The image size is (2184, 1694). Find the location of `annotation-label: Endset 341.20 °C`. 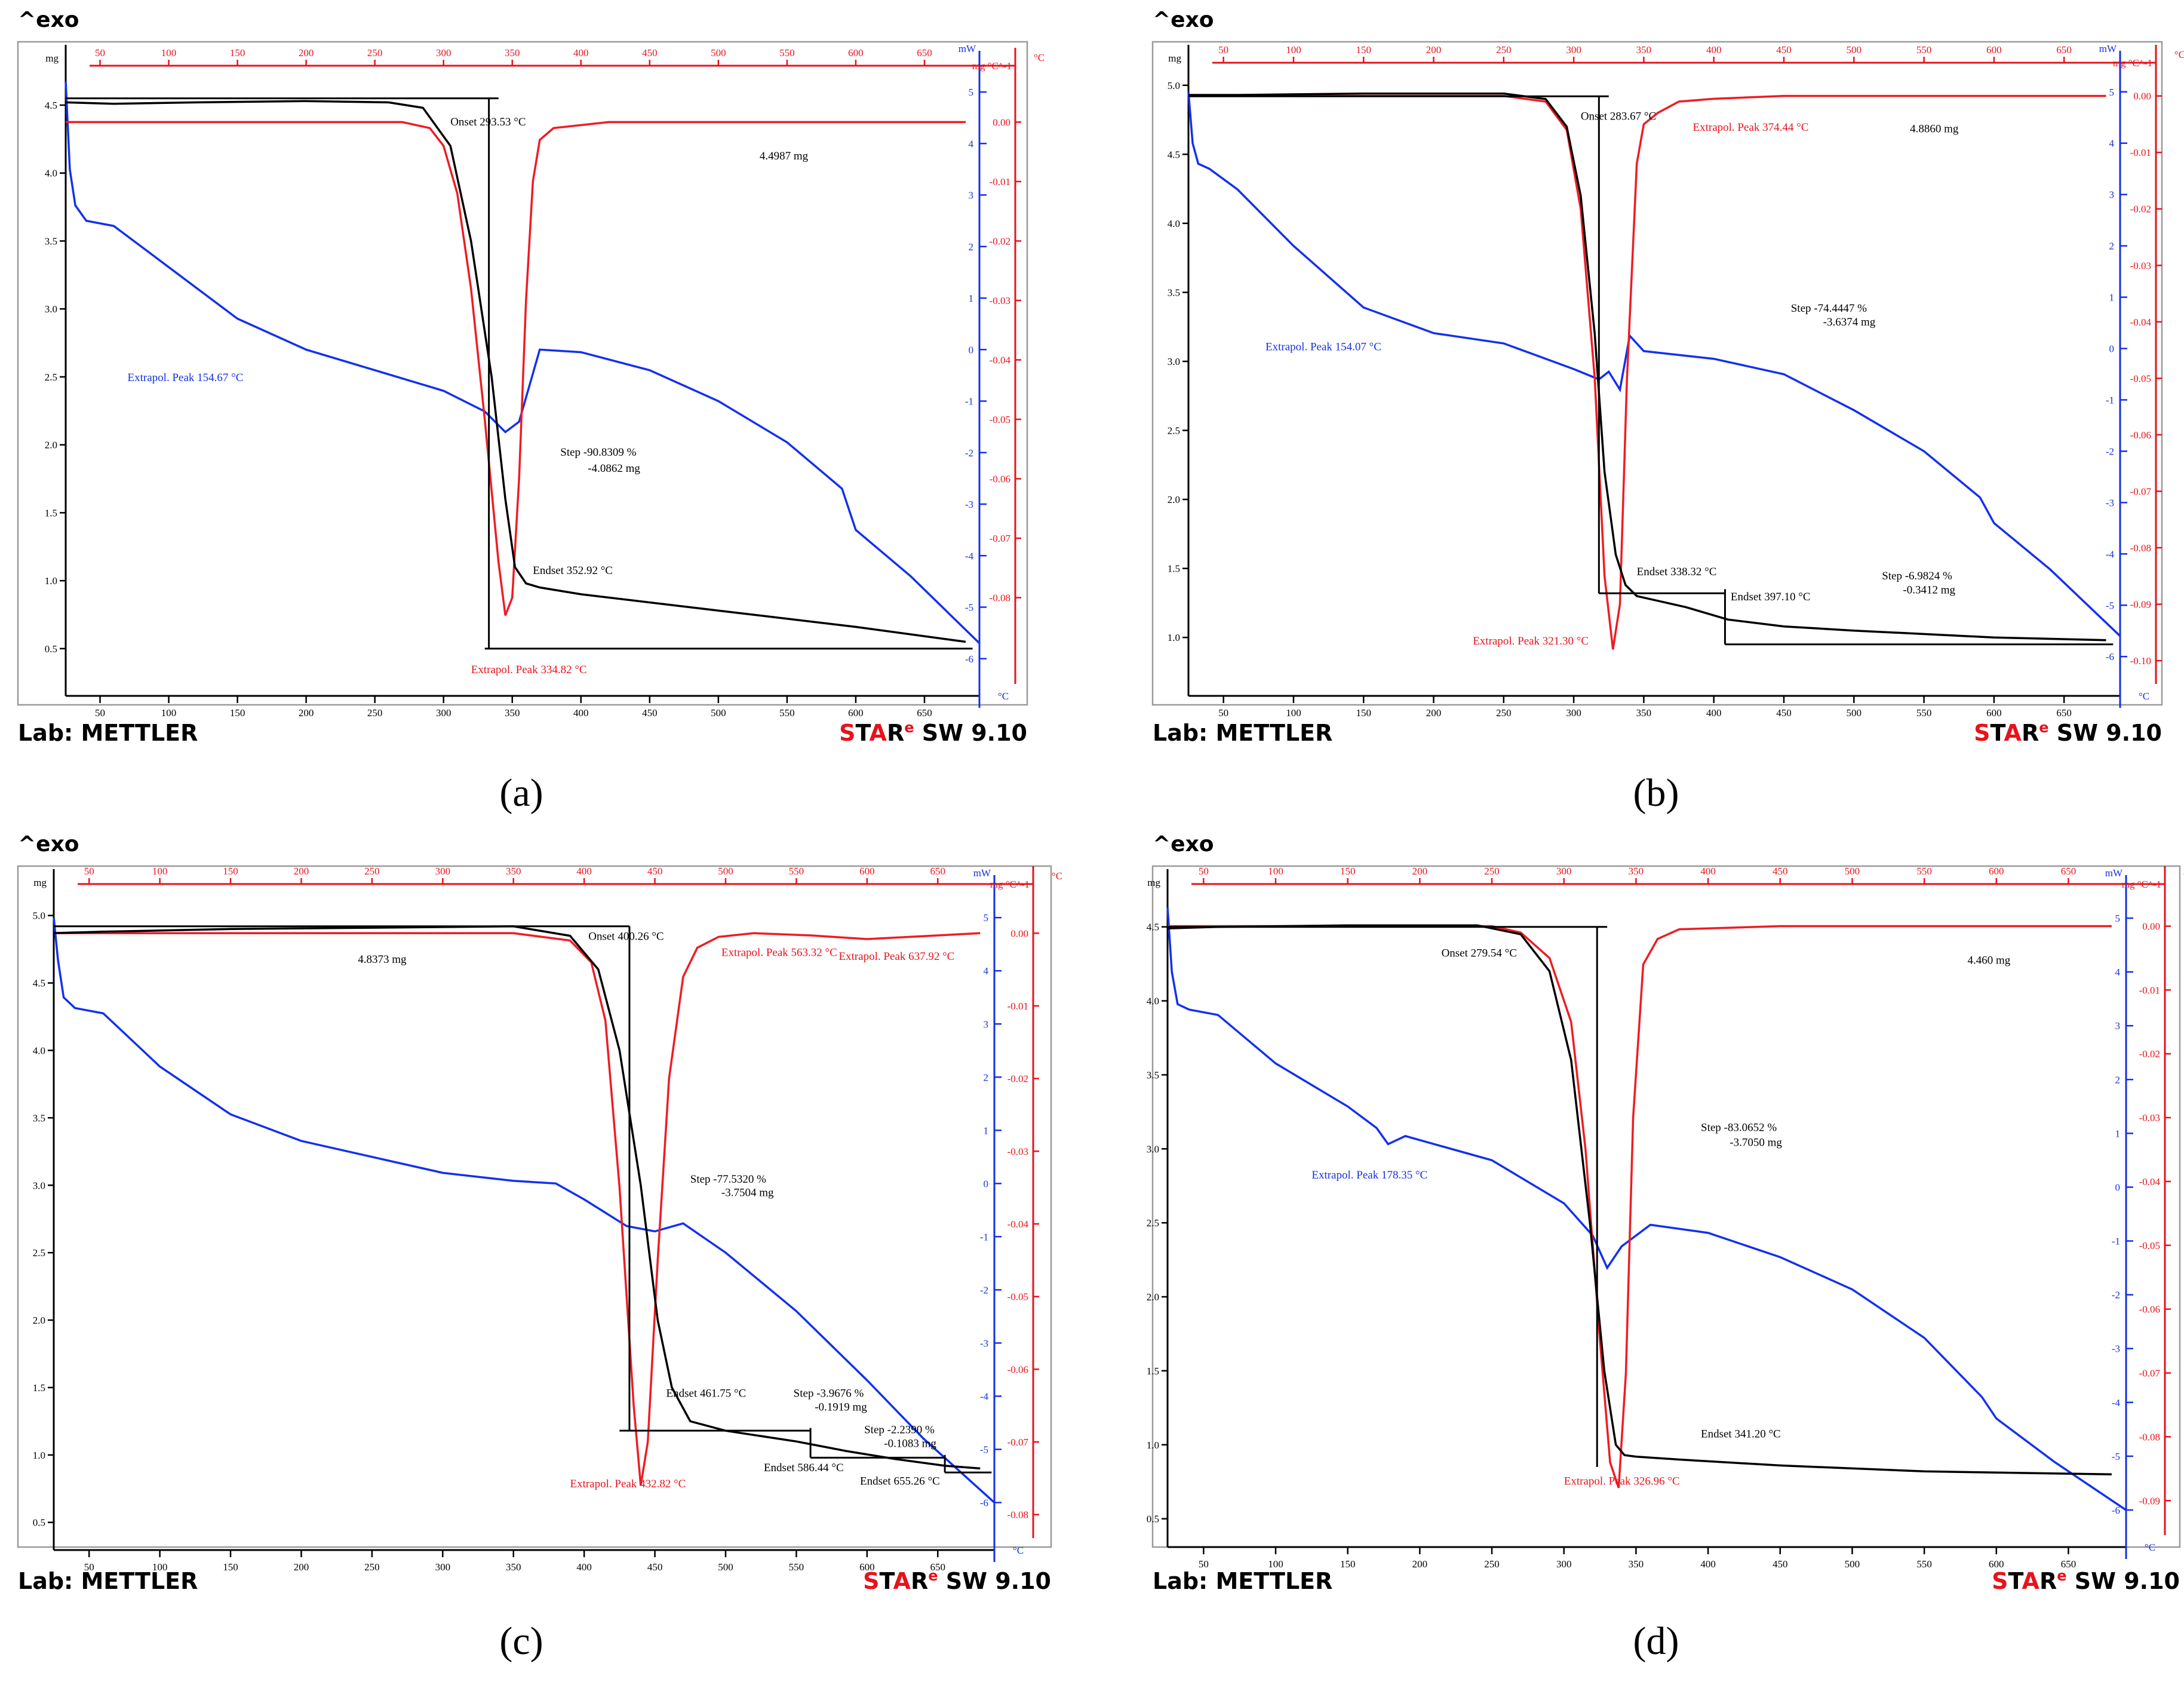

annotation-label: Endset 341.20 °C is located at coordinates (1741, 1434).